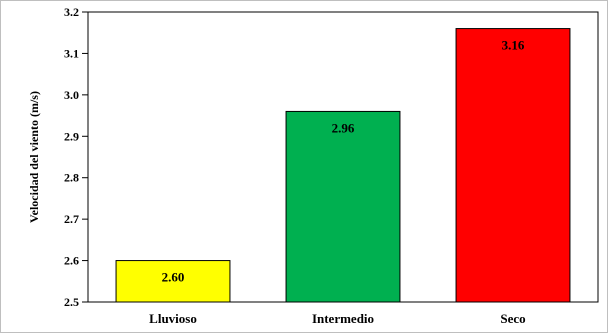 The height and width of the screenshot is (335, 610). Describe the element at coordinates (173, 277) in the screenshot. I see `data-label: 2.60` at that location.